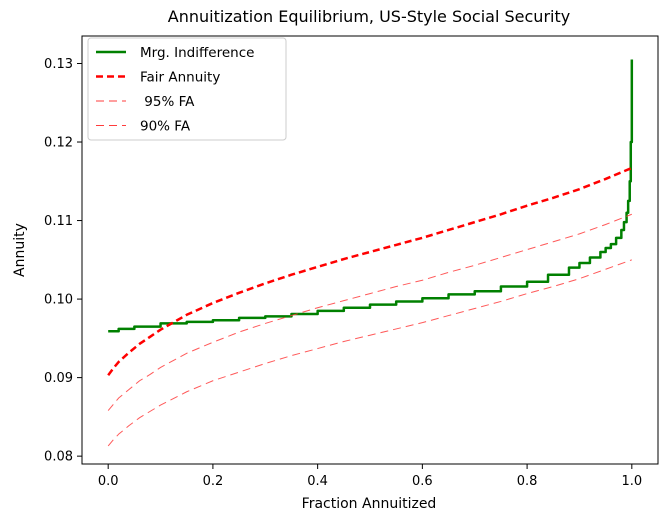  What do you see at coordinates (180, 78) in the screenshot?
I see `legend-label: Fair Annuity` at bounding box center [180, 78].